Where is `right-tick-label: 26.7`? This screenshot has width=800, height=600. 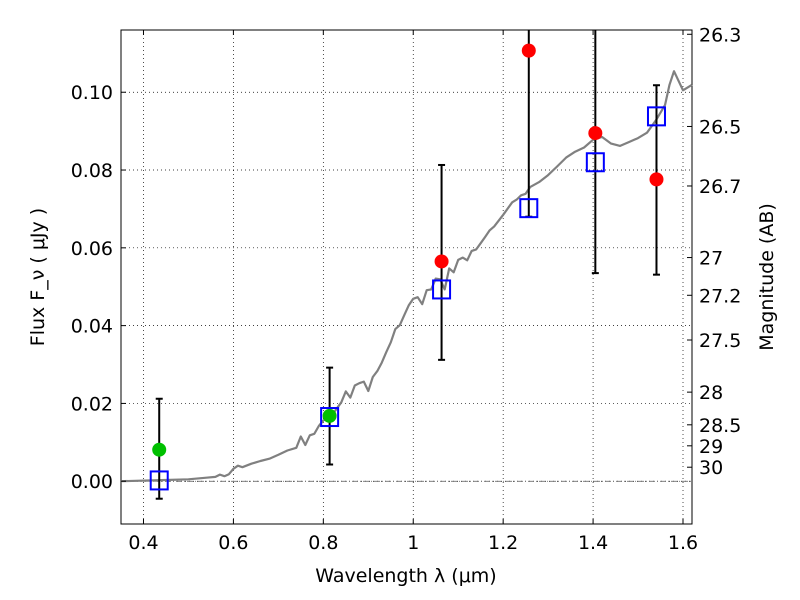 right-tick-label: 26.7 is located at coordinates (720, 187).